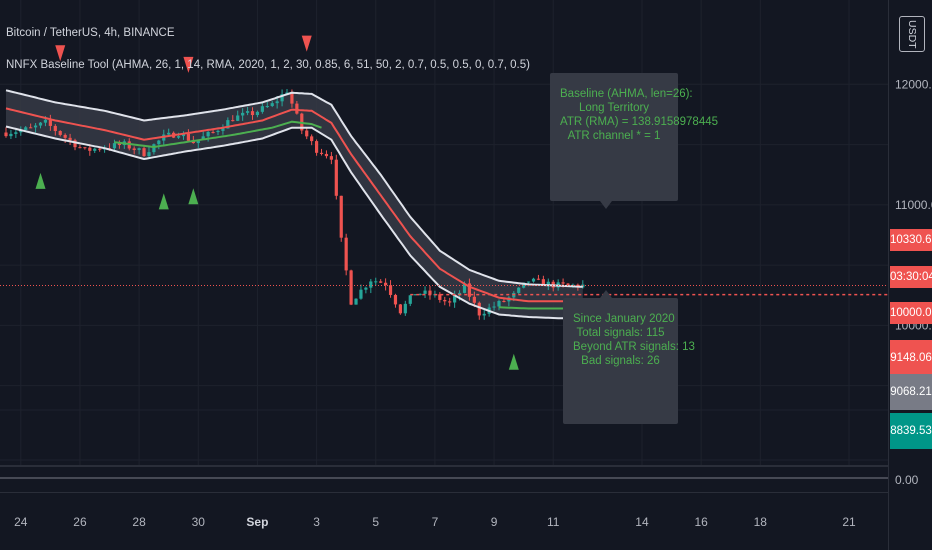 The height and width of the screenshot is (550, 932). What do you see at coordinates (907, 480) in the screenshot?
I see `oscillator-zero-label: 0.00` at bounding box center [907, 480].